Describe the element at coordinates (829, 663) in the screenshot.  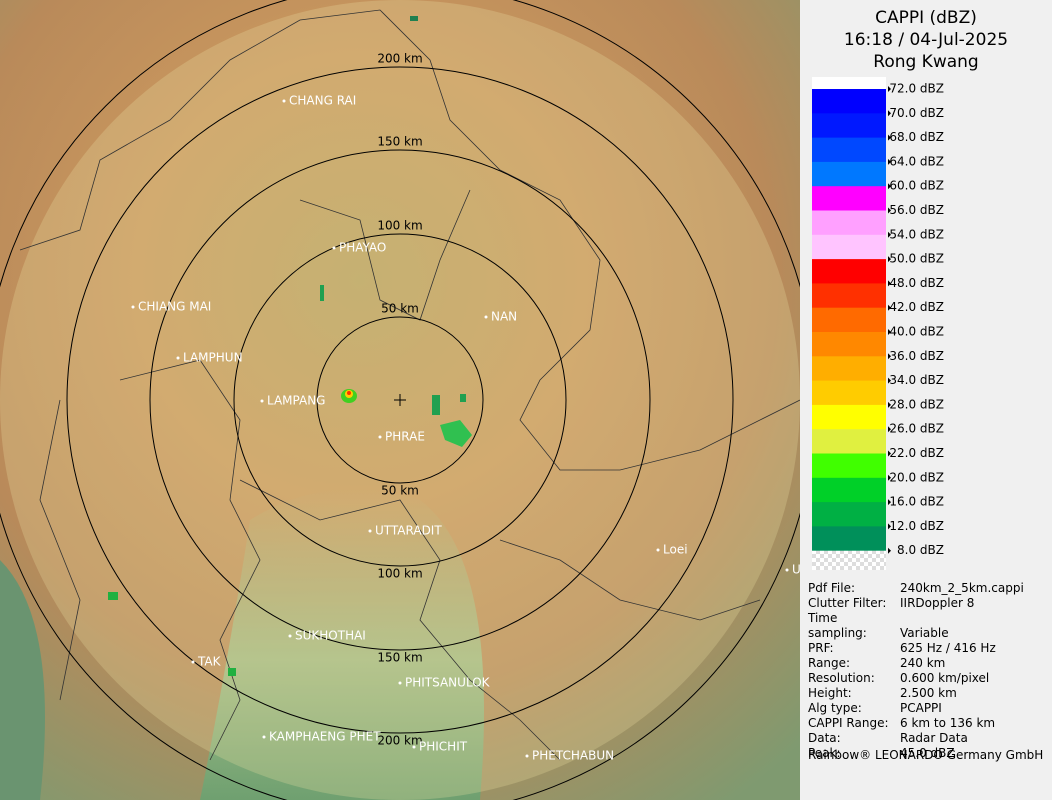
I see `metadata-label: Range:` at that location.